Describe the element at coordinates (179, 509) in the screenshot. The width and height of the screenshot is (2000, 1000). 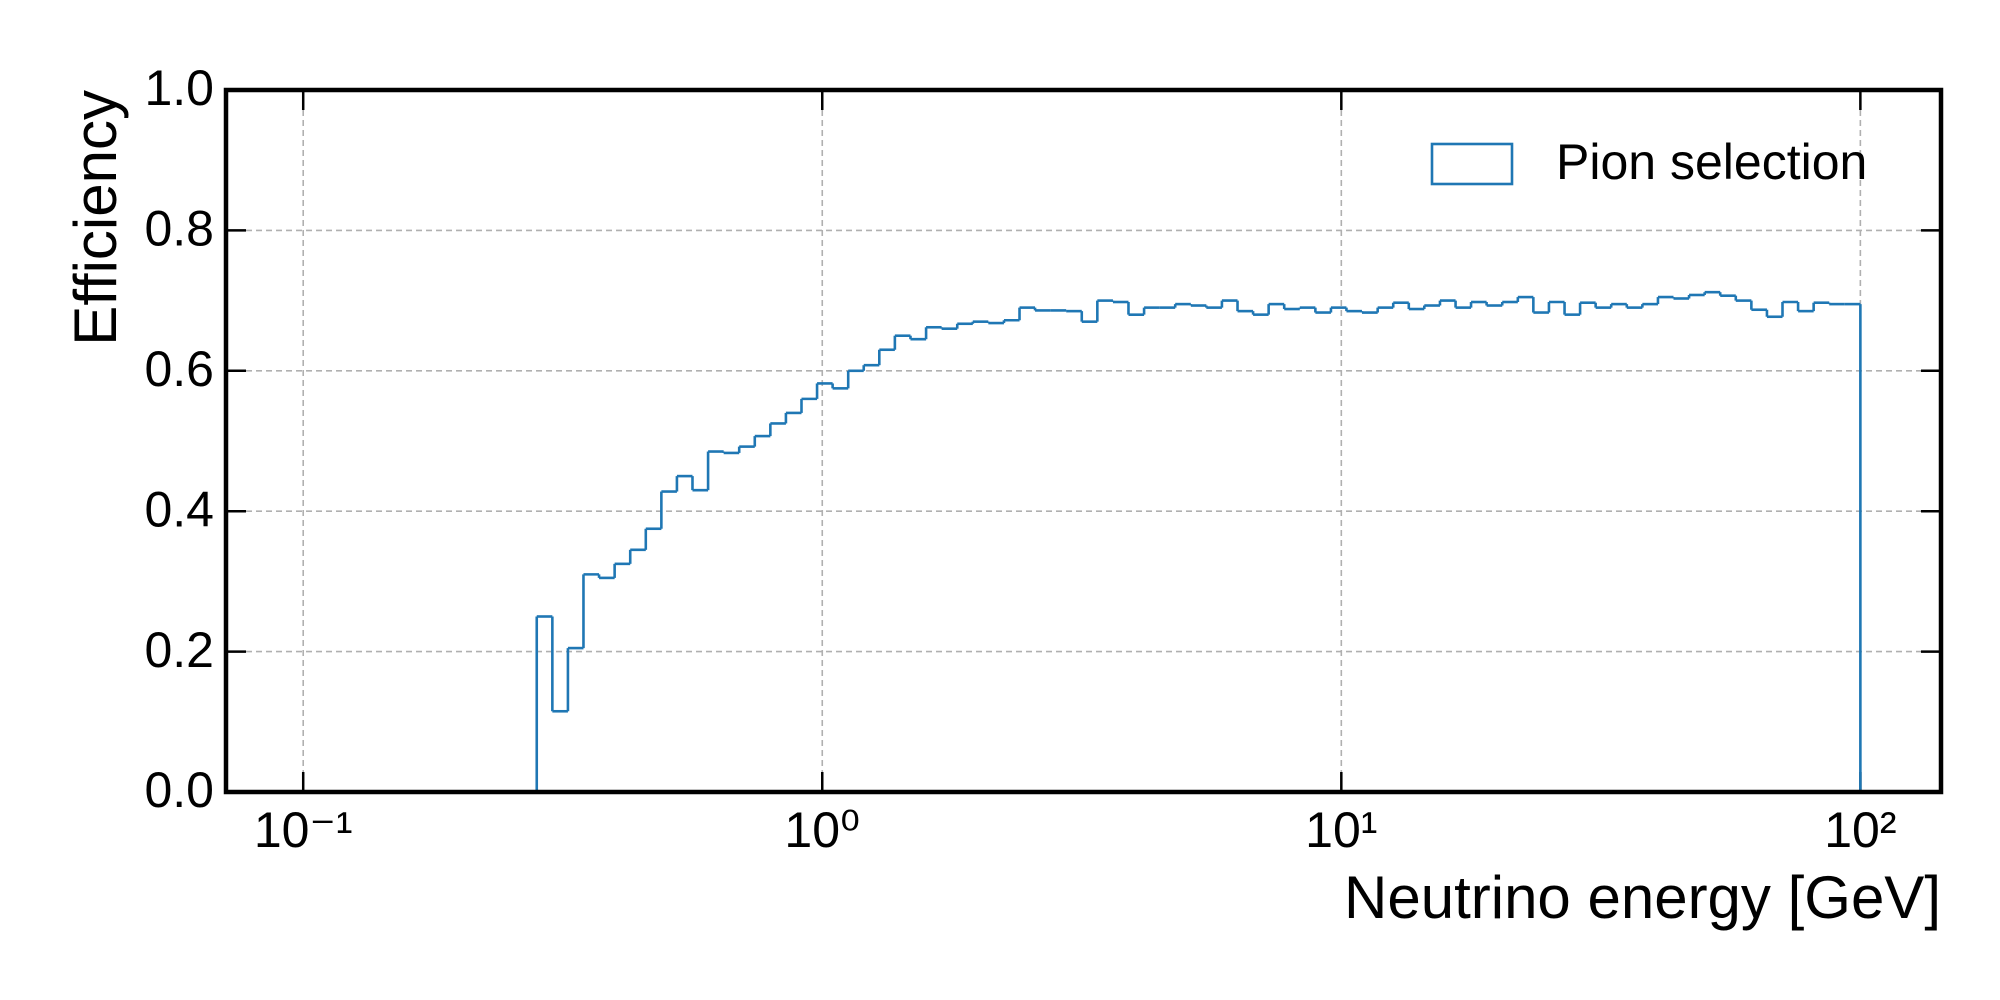
I see `y-tick-label: 0.4` at that location.